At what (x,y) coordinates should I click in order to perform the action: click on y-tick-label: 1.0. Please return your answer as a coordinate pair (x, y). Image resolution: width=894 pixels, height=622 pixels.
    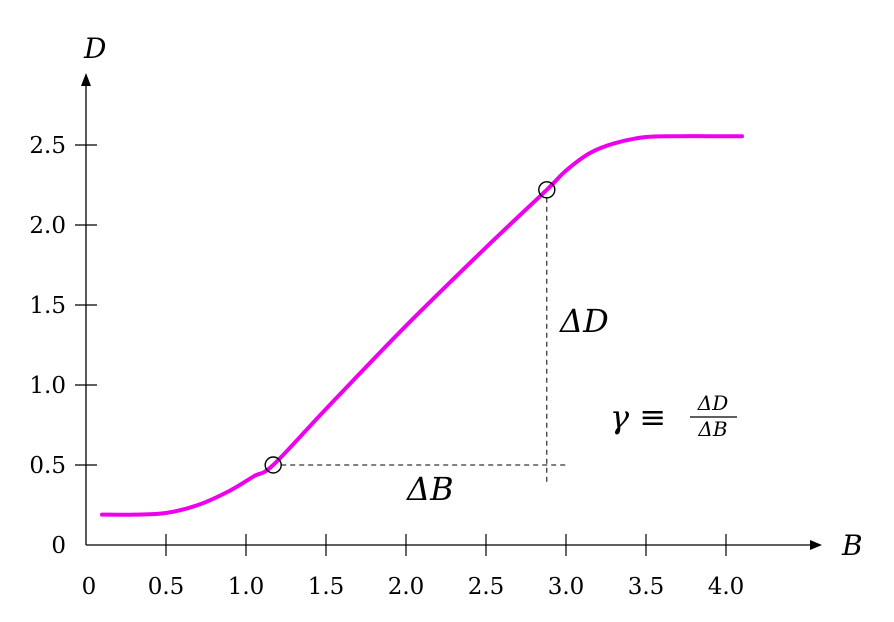
    Looking at the image, I should click on (47, 386).